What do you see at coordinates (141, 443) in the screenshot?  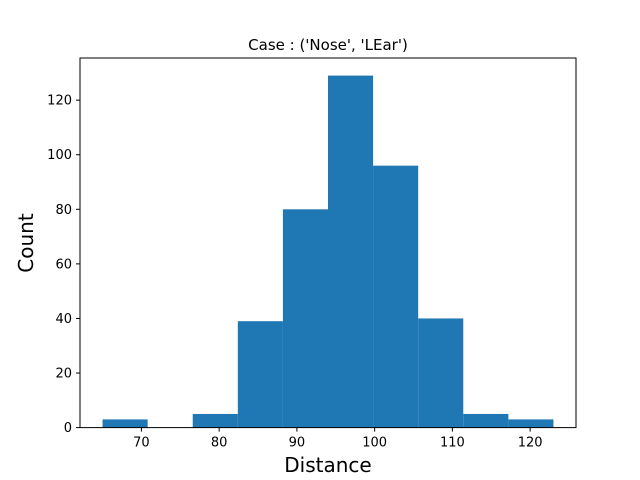 I see `x-tick-label-70: 70` at bounding box center [141, 443].